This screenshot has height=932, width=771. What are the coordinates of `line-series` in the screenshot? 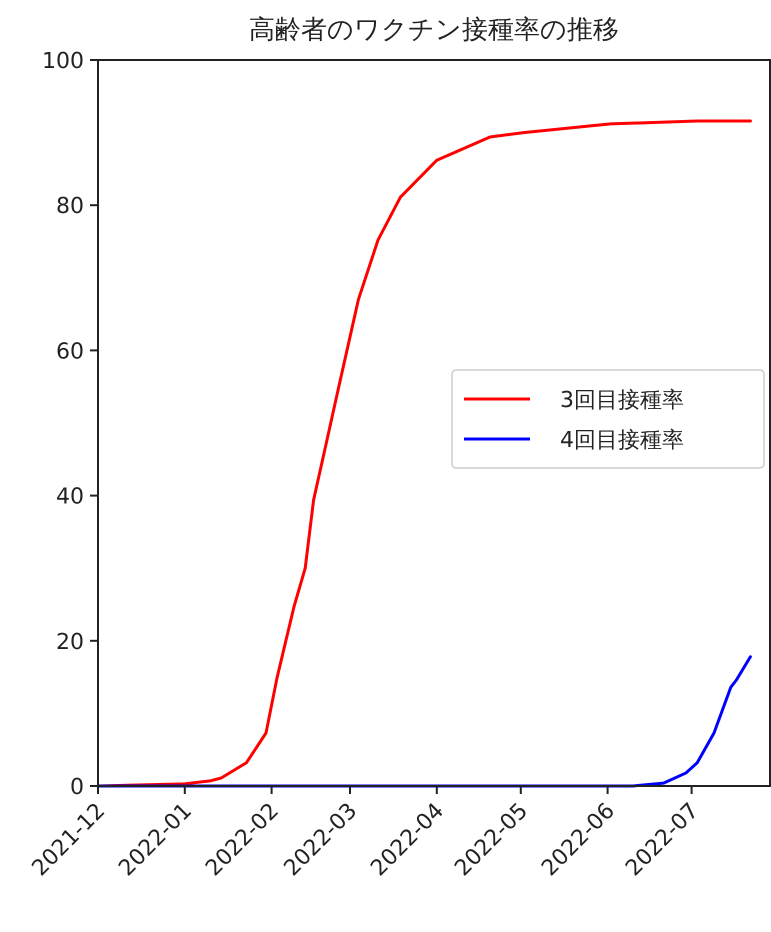 It's located at (424, 721).